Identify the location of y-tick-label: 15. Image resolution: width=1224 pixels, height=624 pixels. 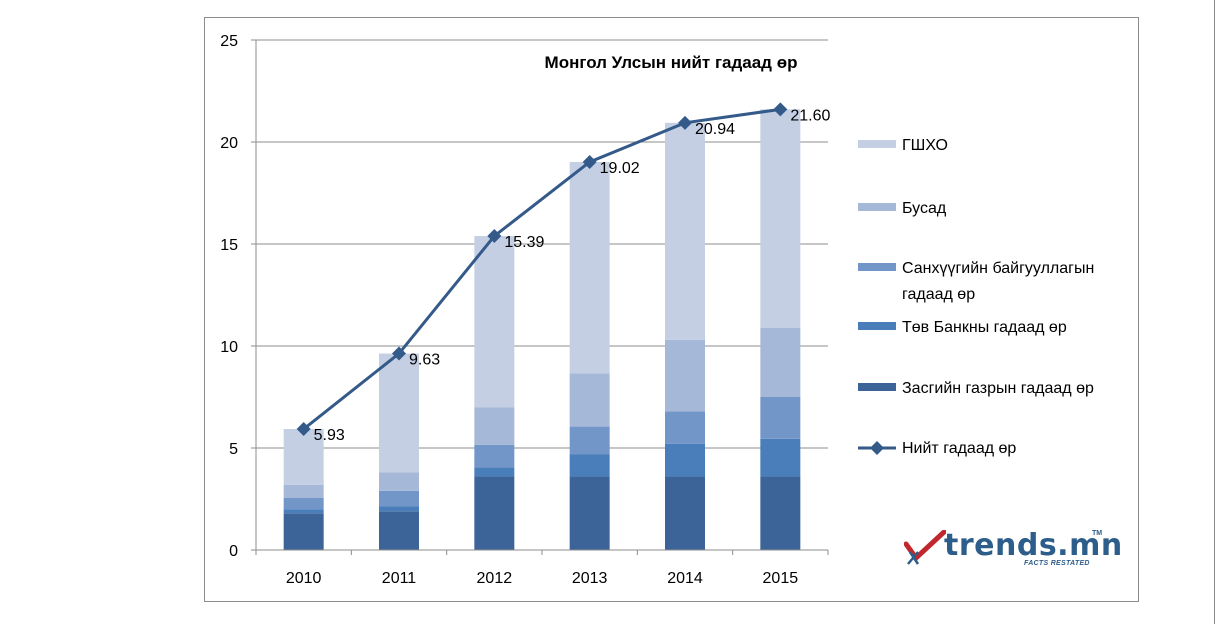
(229, 245).